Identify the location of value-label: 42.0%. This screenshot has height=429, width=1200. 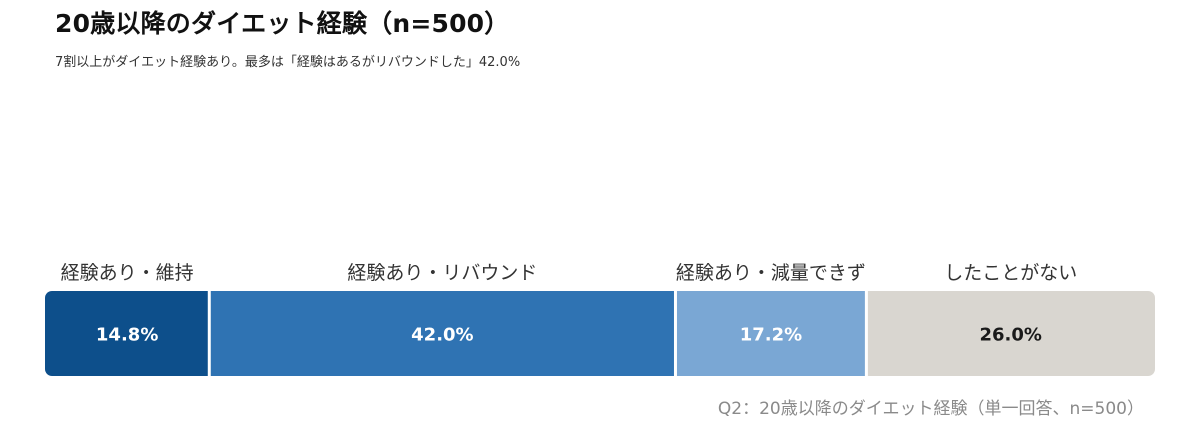
(442, 335).